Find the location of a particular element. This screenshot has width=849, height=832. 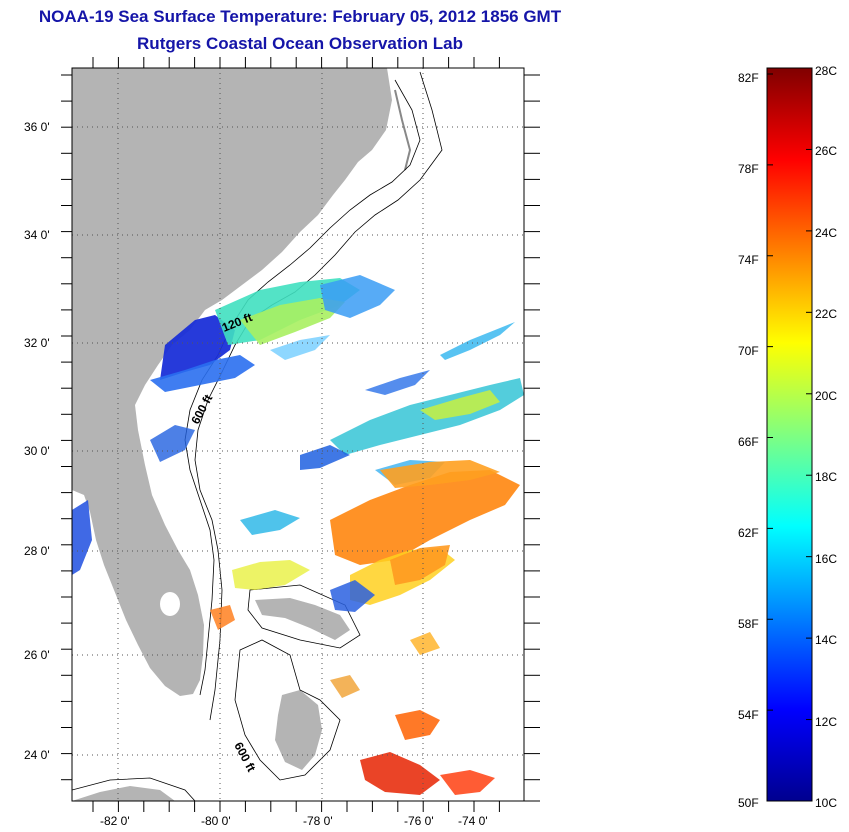

lake-okeechobee is located at coordinates (170, 604).